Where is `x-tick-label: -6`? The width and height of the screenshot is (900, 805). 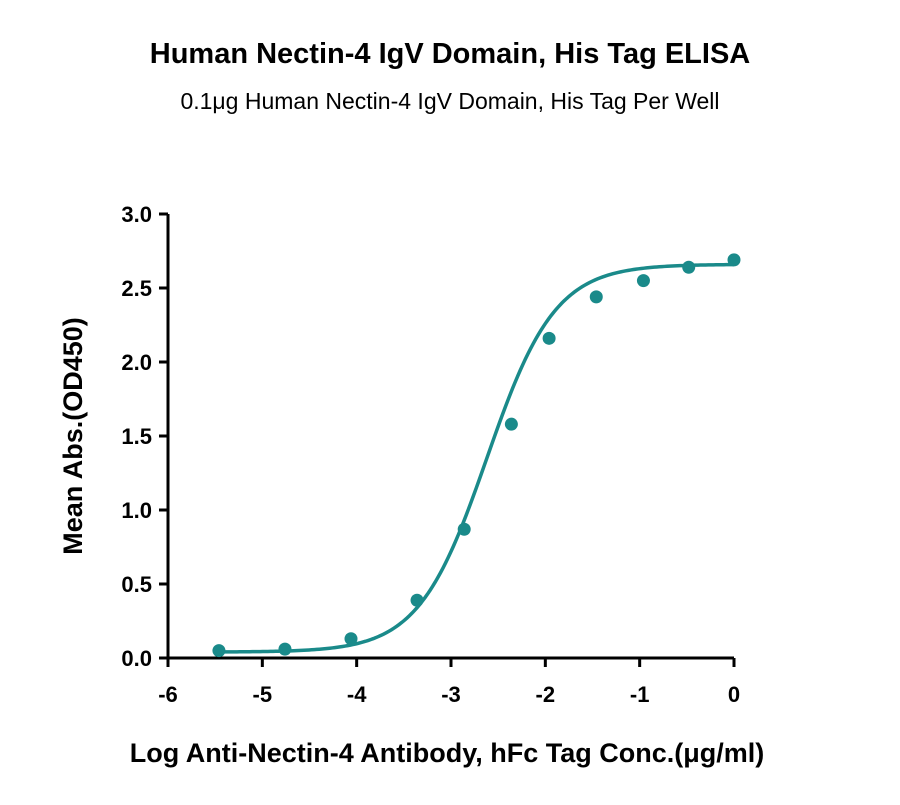
x-tick-label: -6 is located at coordinates (168, 694).